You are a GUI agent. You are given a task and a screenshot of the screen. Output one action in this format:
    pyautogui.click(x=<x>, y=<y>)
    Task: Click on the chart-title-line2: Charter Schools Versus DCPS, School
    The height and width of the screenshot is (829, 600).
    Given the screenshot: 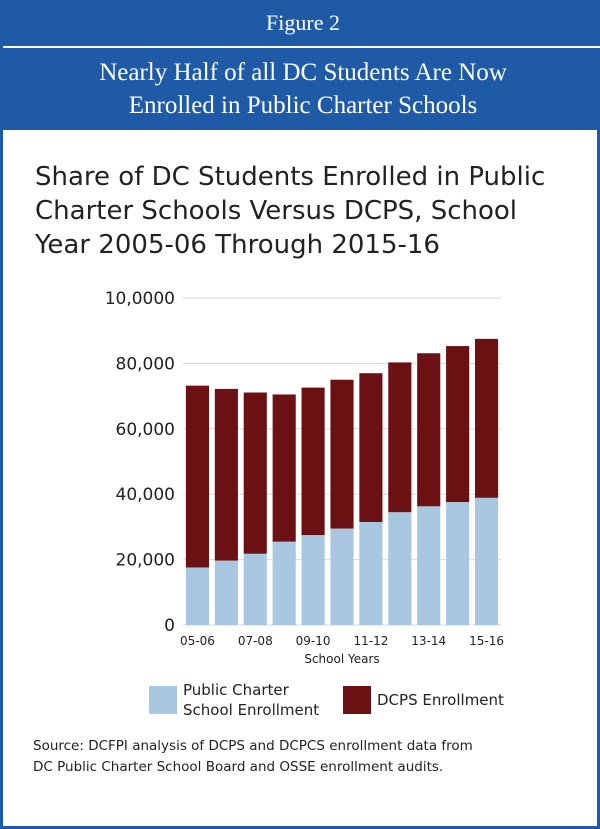 What is the action you would take?
    pyautogui.click(x=276, y=211)
    